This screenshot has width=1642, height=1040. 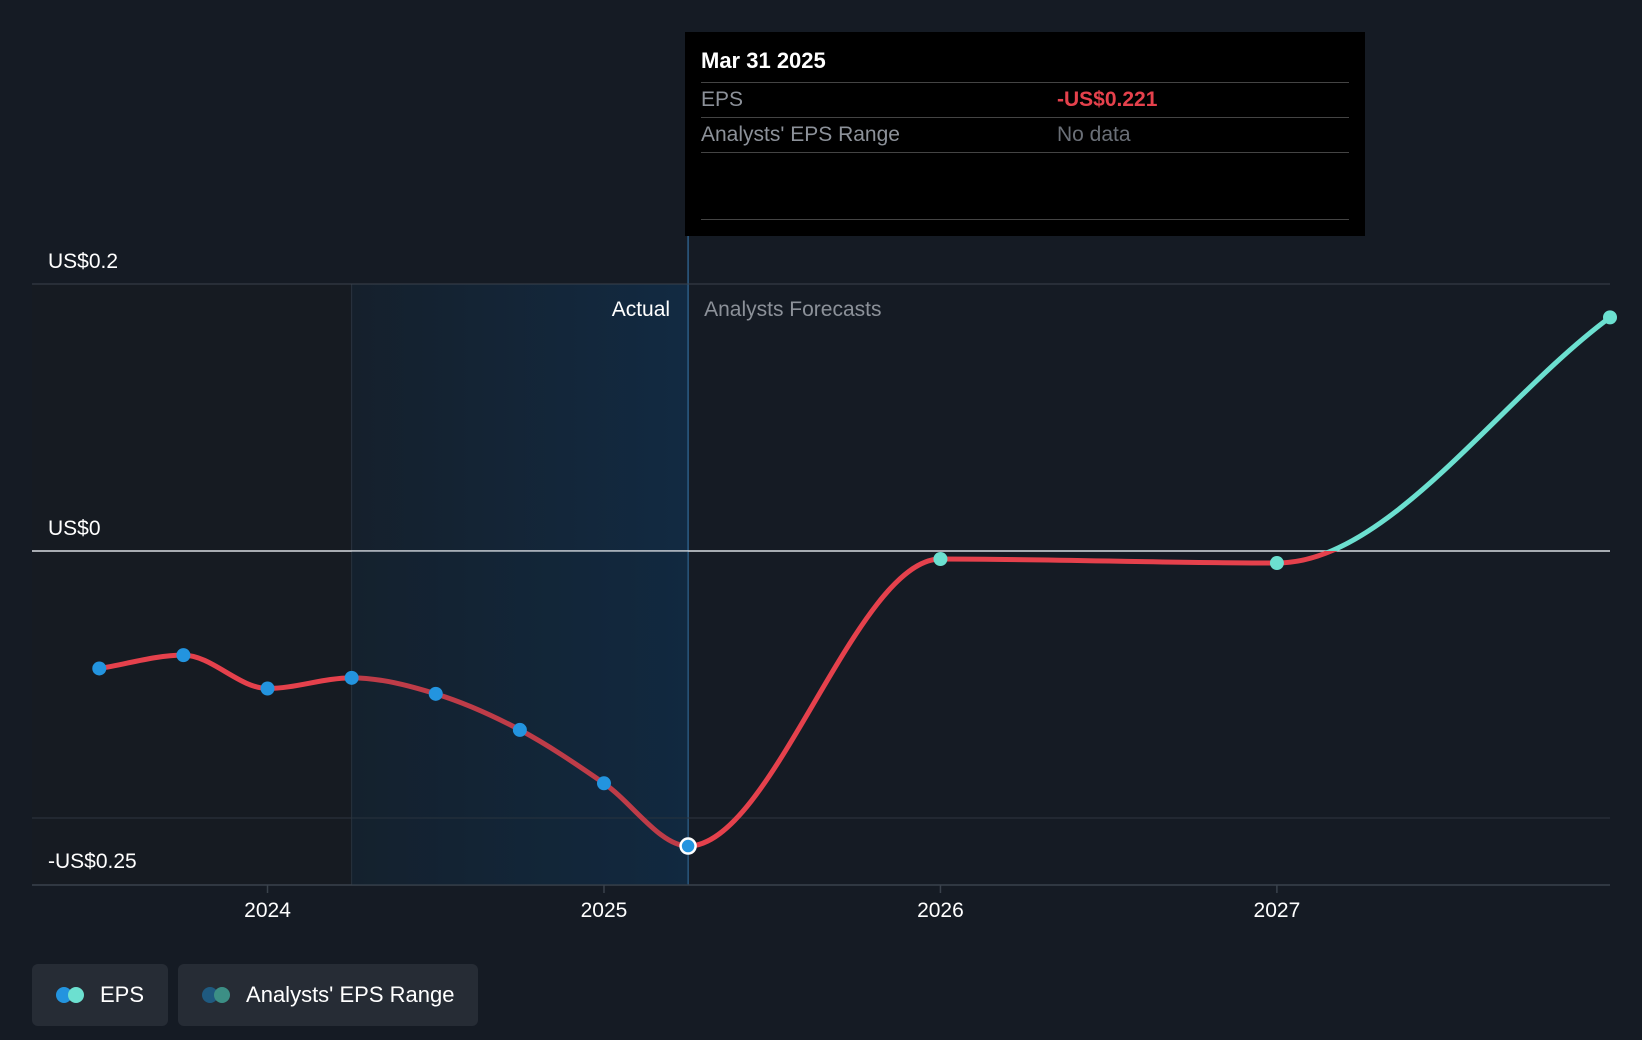 What do you see at coordinates (71, 995) in the screenshot?
I see `eps-legend-icon` at bounding box center [71, 995].